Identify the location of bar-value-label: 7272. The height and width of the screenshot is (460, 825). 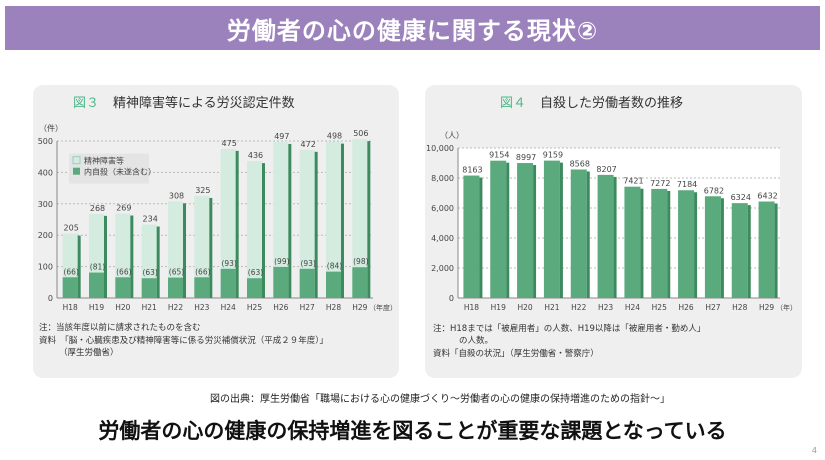
(660, 183).